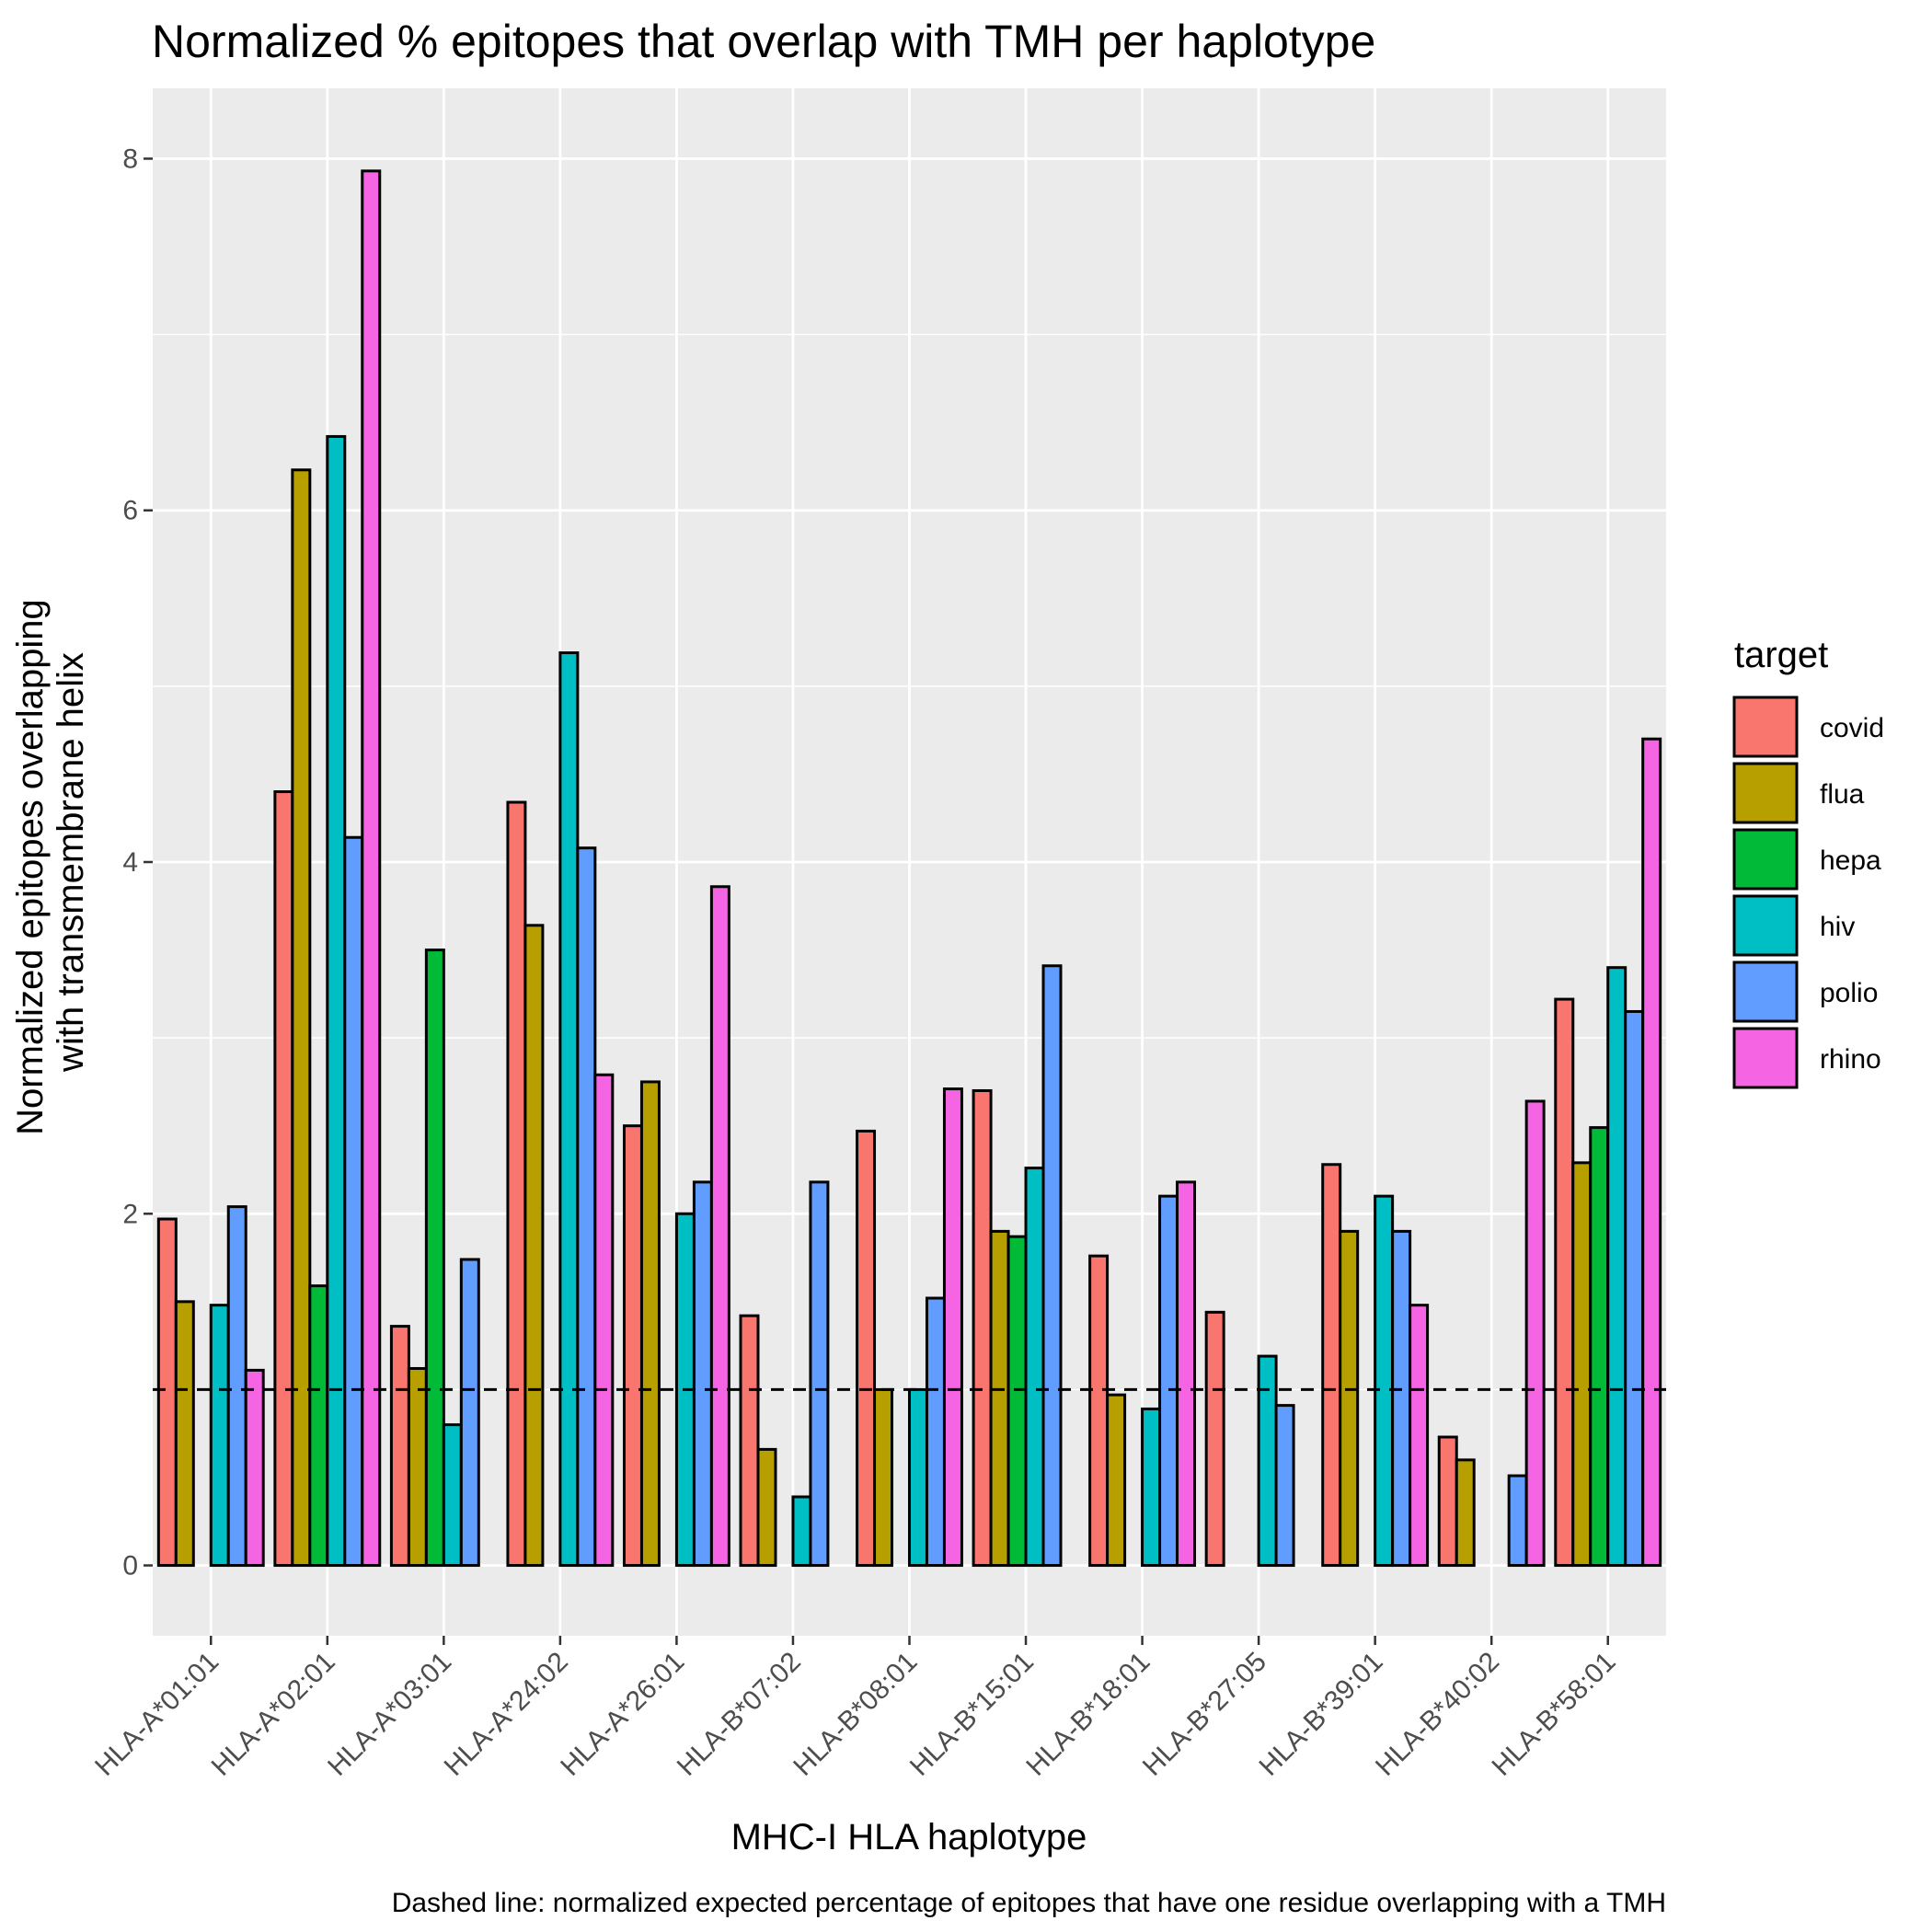  What do you see at coordinates (1850, 860) in the screenshot?
I see `legend-label-hepa: hepa` at bounding box center [1850, 860].